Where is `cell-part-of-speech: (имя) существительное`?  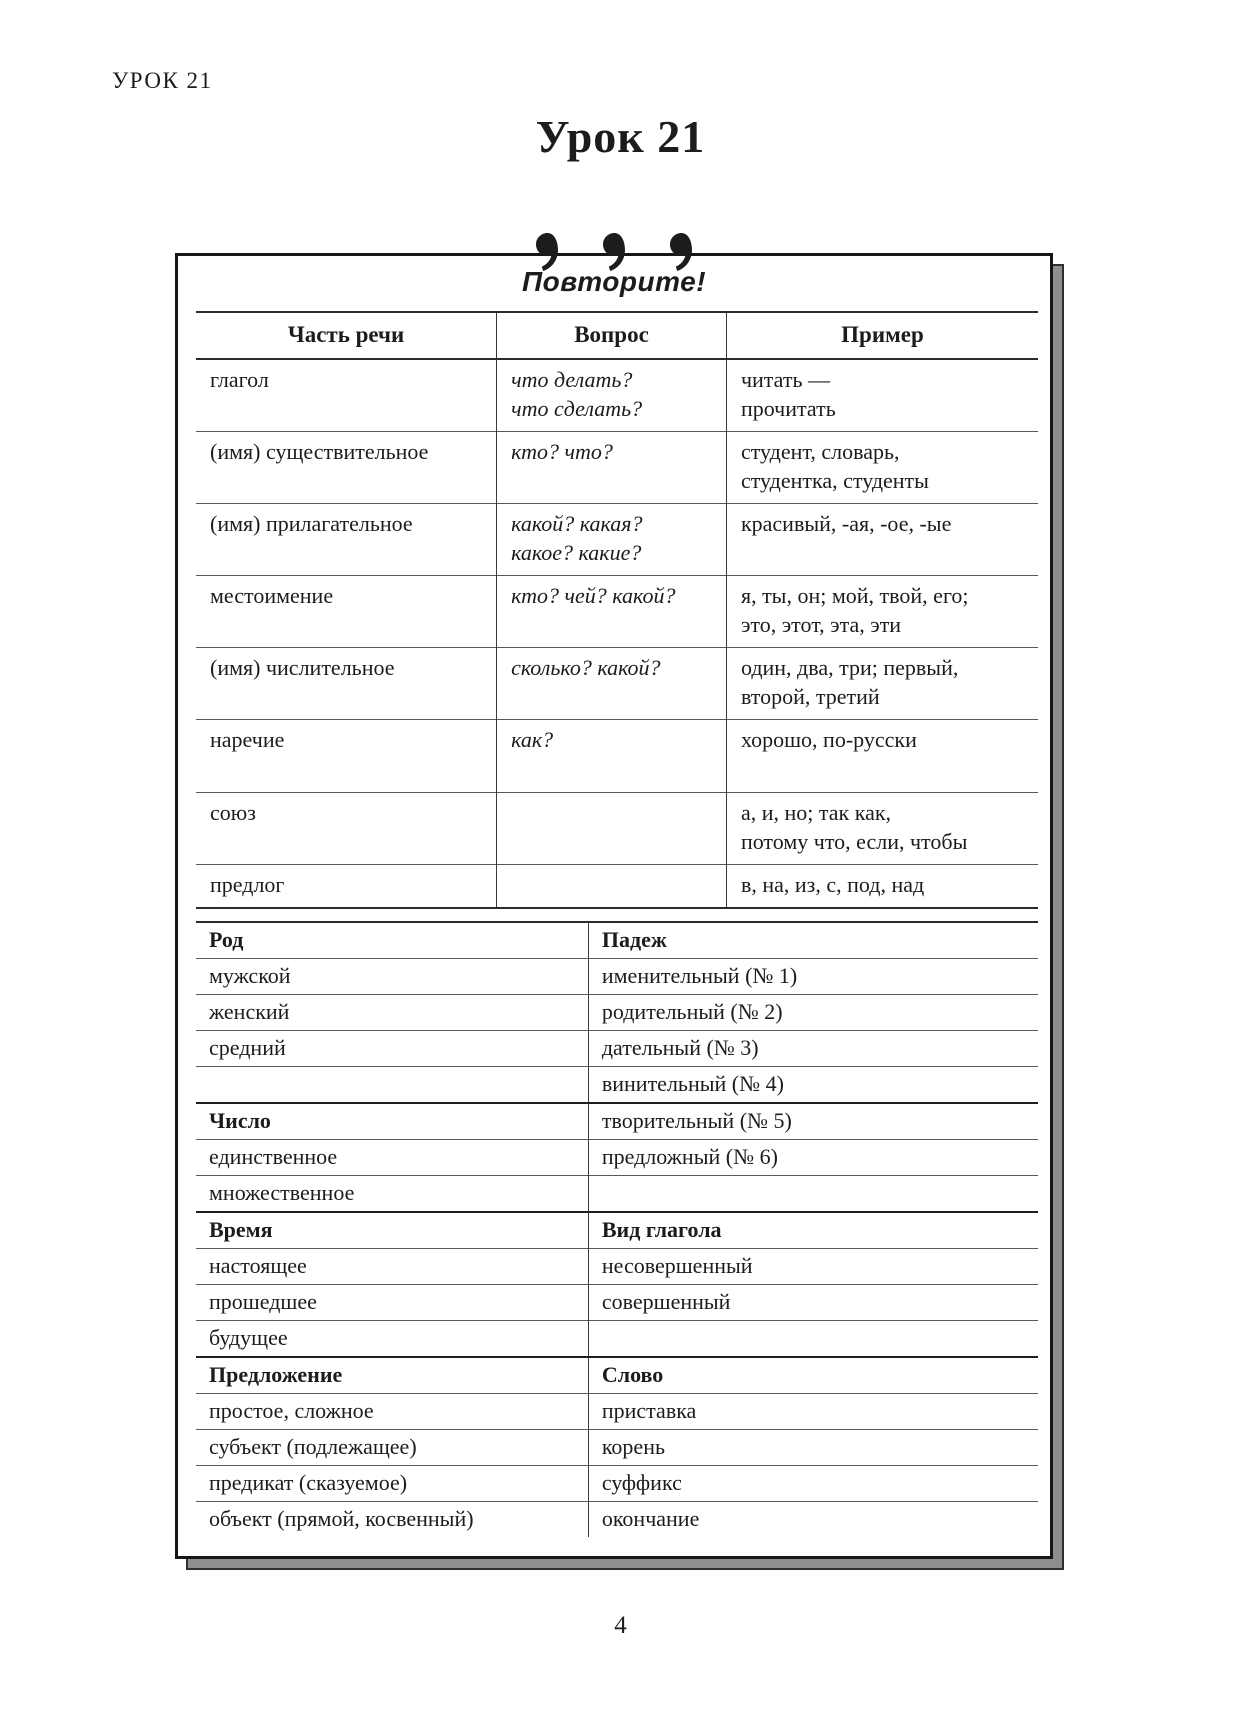 cell-part-of-speech: (имя) существительное is located at coordinates (347, 467).